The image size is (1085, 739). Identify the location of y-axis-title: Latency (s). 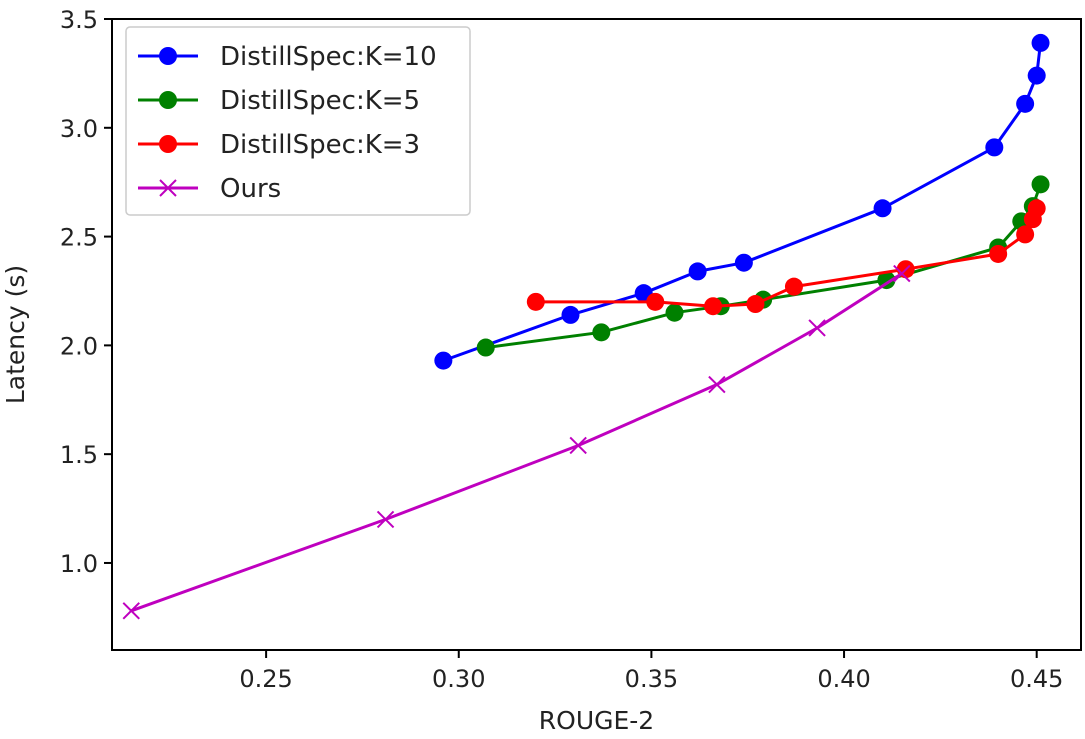
(15, 334).